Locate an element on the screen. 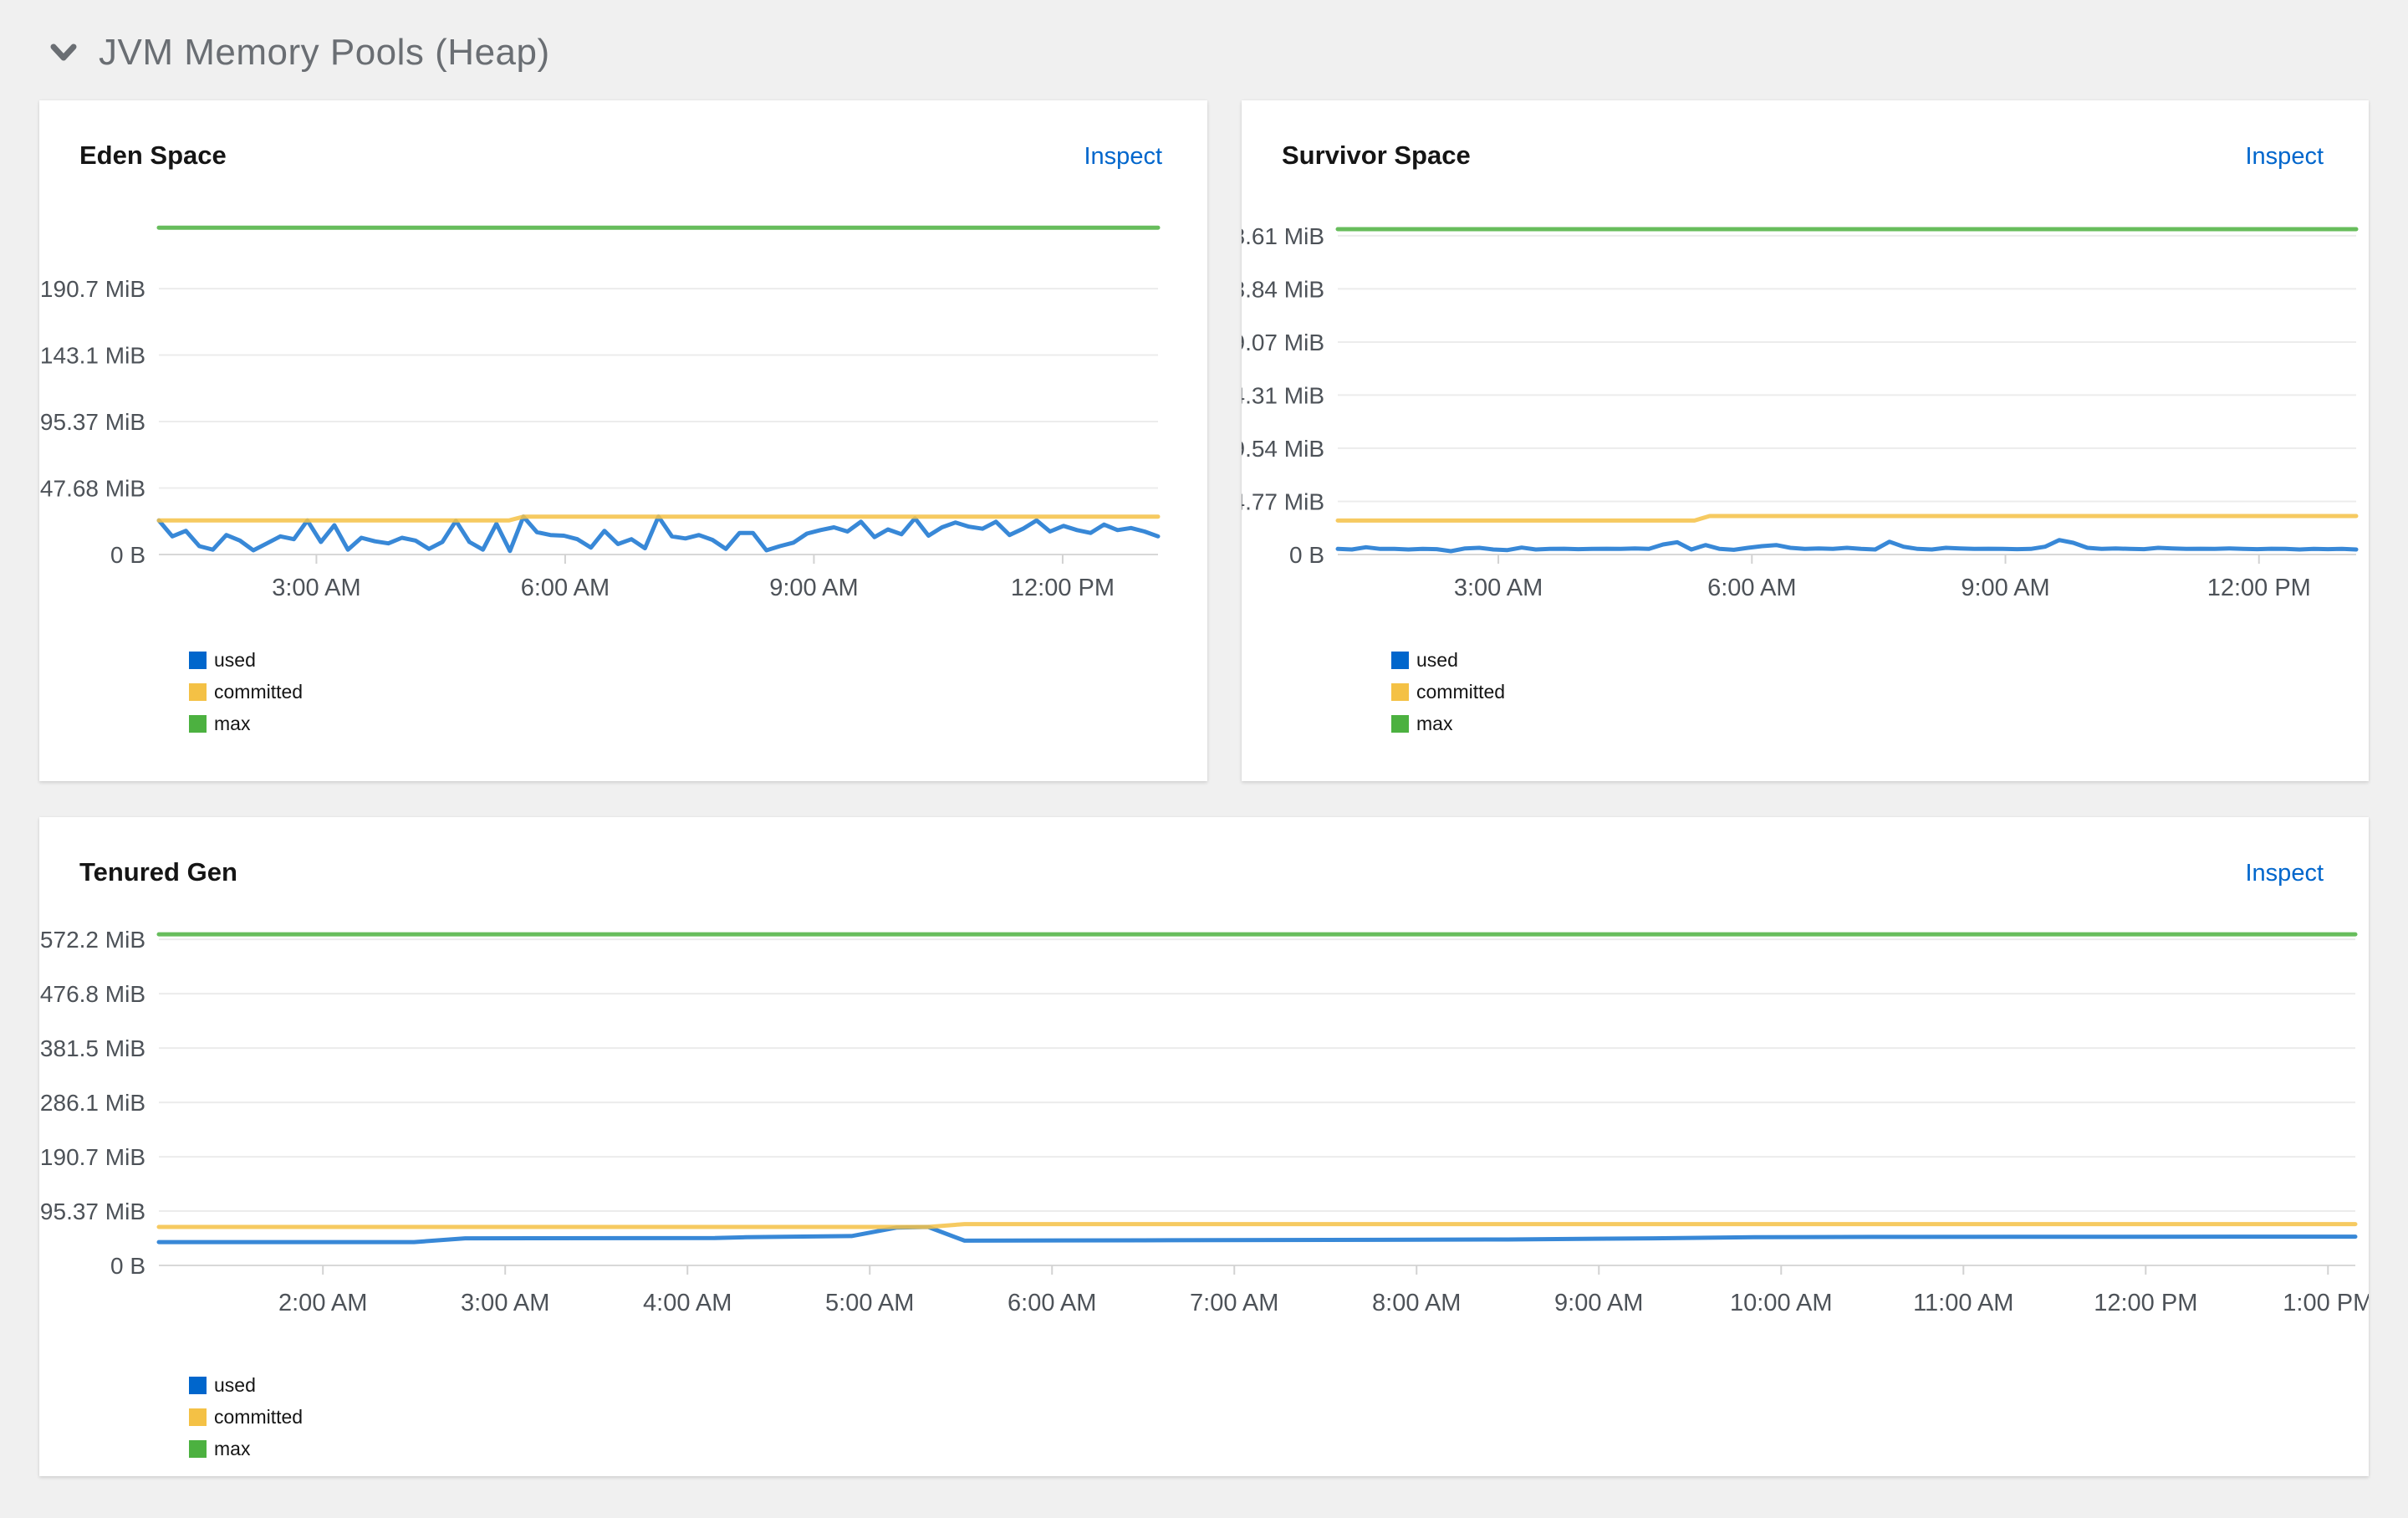 This screenshot has height=1518, width=2408. chart-legend-tenured-gen: used committed max is located at coordinates (246, 1417).